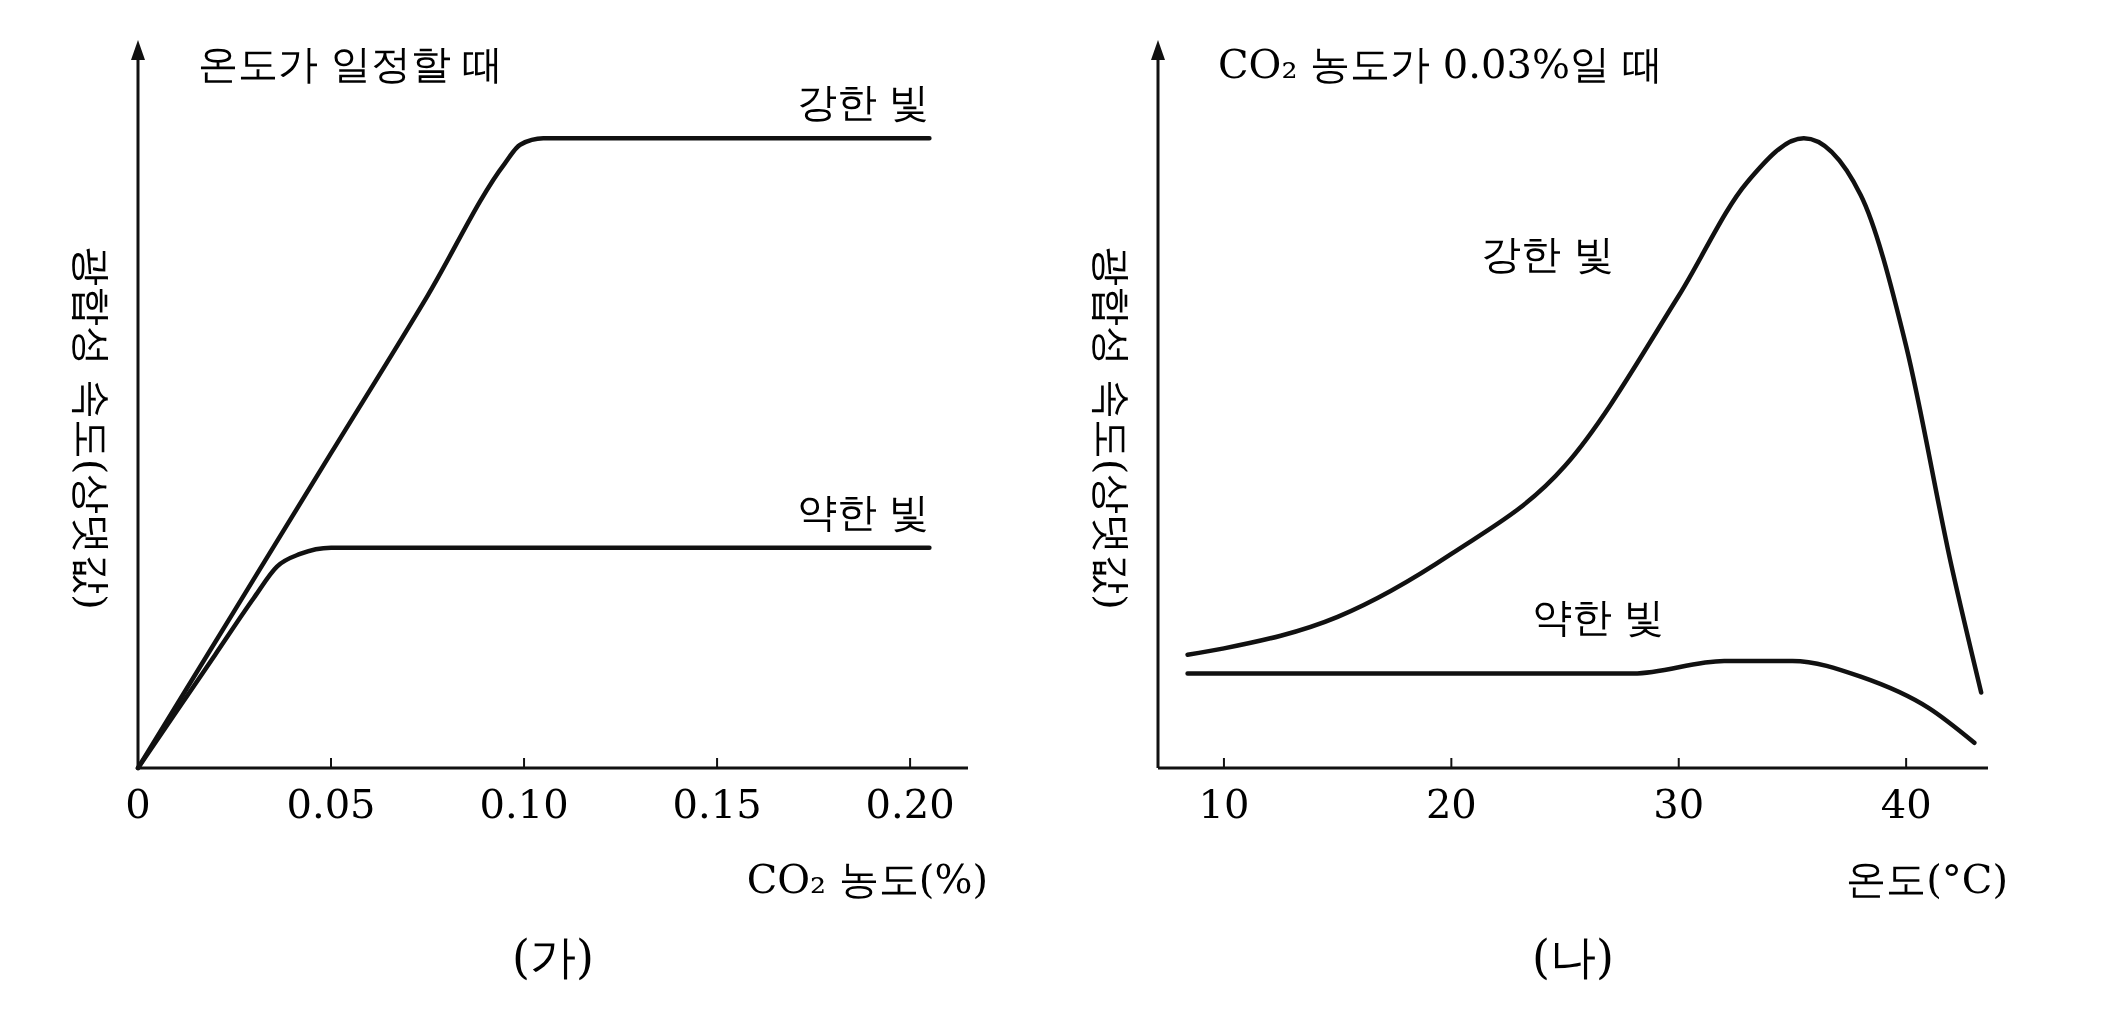 The width and height of the screenshot is (2122, 1032). What do you see at coordinates (867, 879) in the screenshot?
I see `x-axis-title: CO₂ 농도(%)` at bounding box center [867, 879].